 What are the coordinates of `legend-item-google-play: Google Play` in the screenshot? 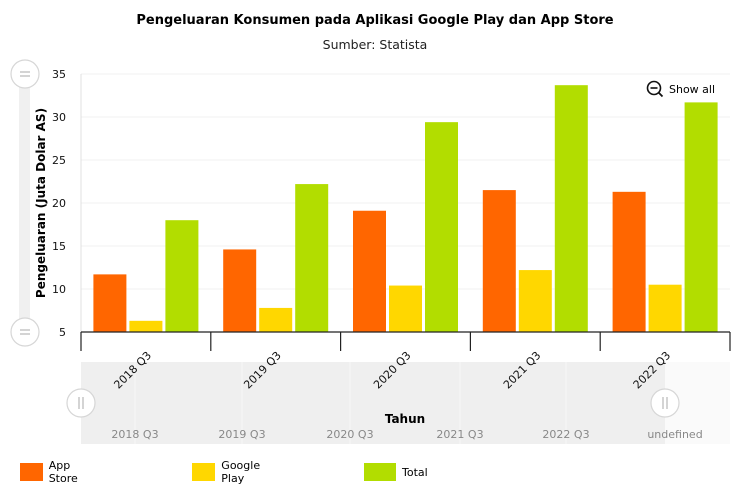 It's located at (230, 472).